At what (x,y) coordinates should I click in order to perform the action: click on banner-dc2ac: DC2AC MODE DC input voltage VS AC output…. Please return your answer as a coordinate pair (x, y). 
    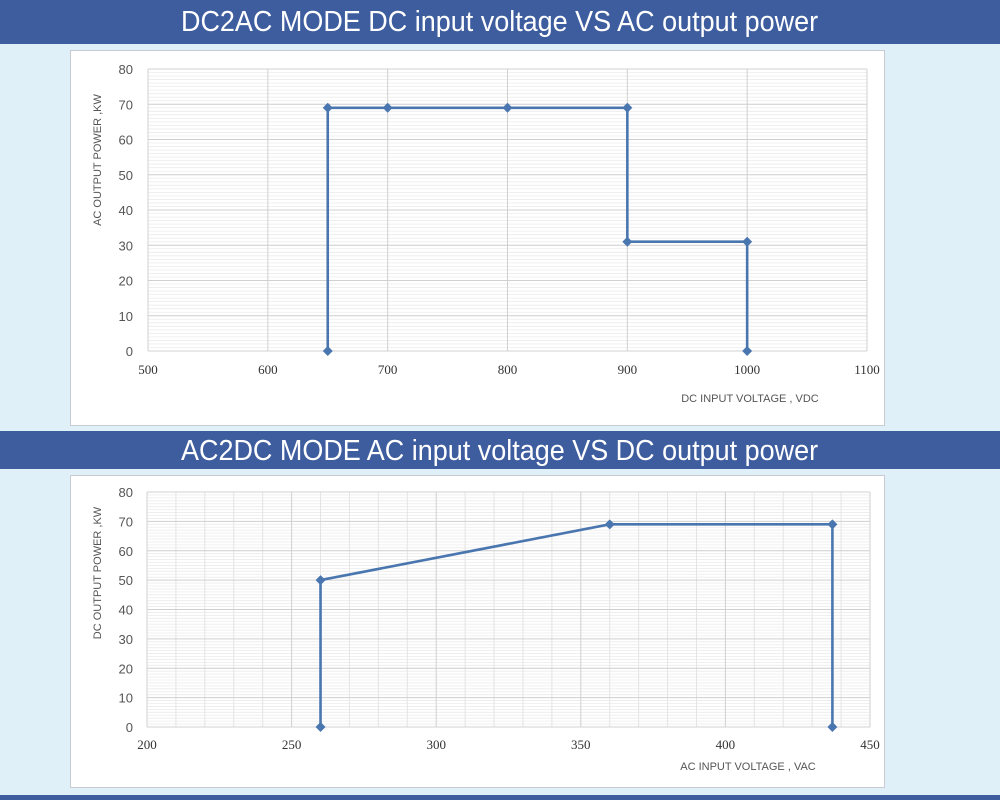
    Looking at the image, I should click on (500, 22).